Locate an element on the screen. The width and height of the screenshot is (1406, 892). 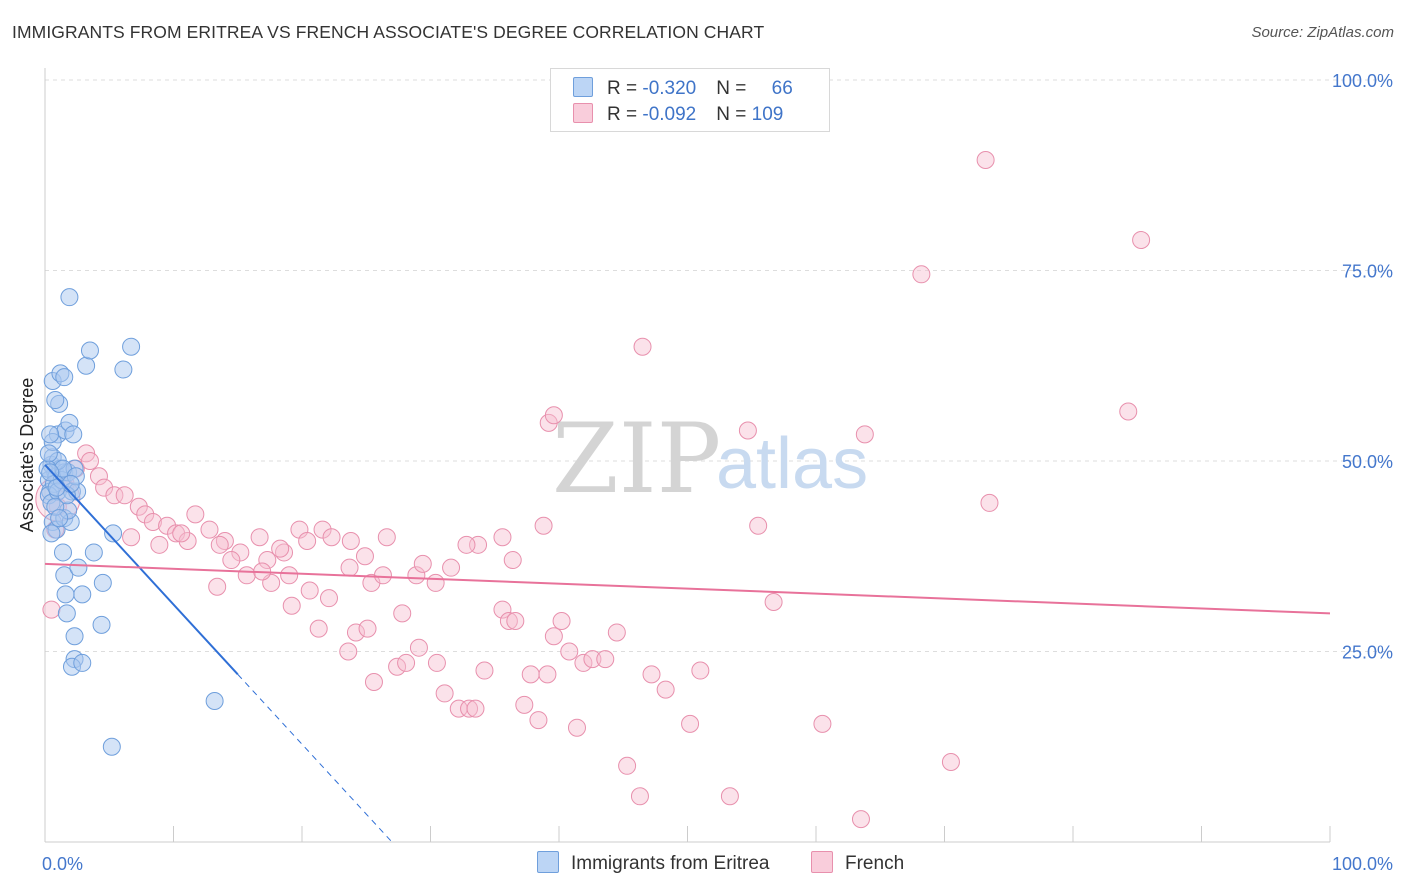
watermark-zip: ZIP is located at coordinates (636, 459).